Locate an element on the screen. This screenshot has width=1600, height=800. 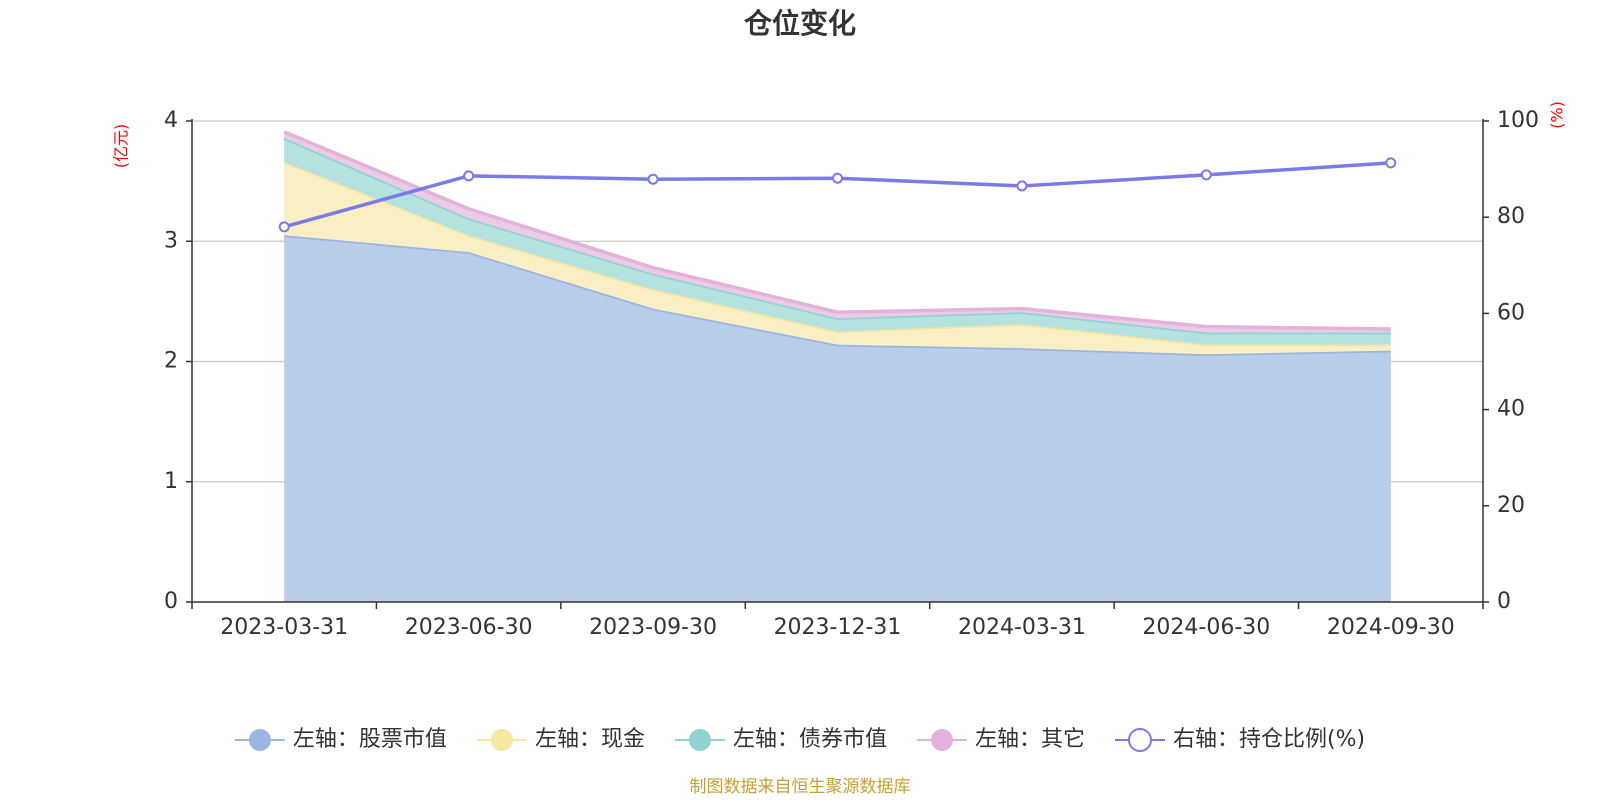
legend: 左轴：股票市值 左轴：现金 左轴：债券市值 左轴：其它 右轴：持仓比例(%) is located at coordinates (799, 739).